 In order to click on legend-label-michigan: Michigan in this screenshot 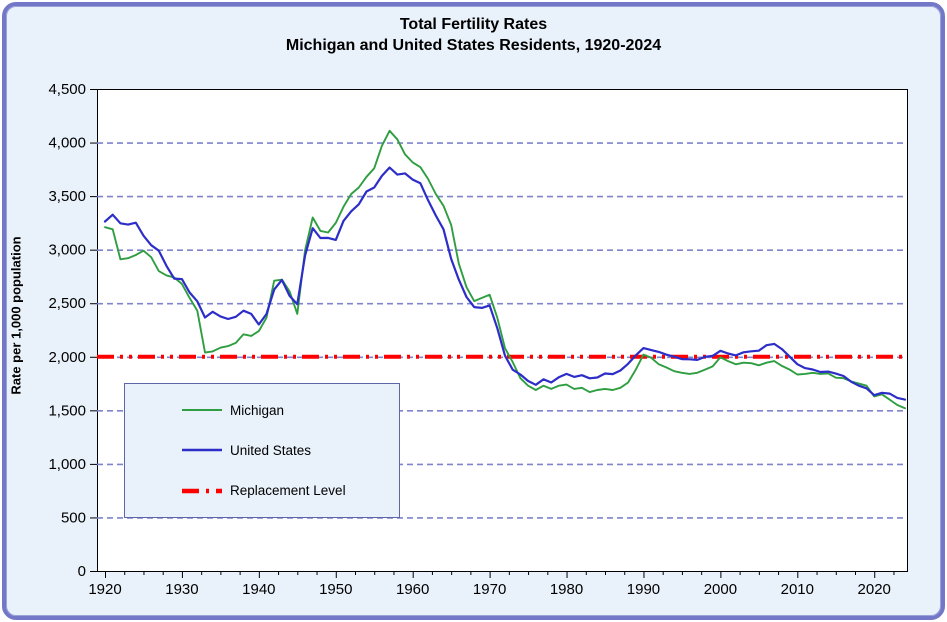, I will do `click(257, 410)`.